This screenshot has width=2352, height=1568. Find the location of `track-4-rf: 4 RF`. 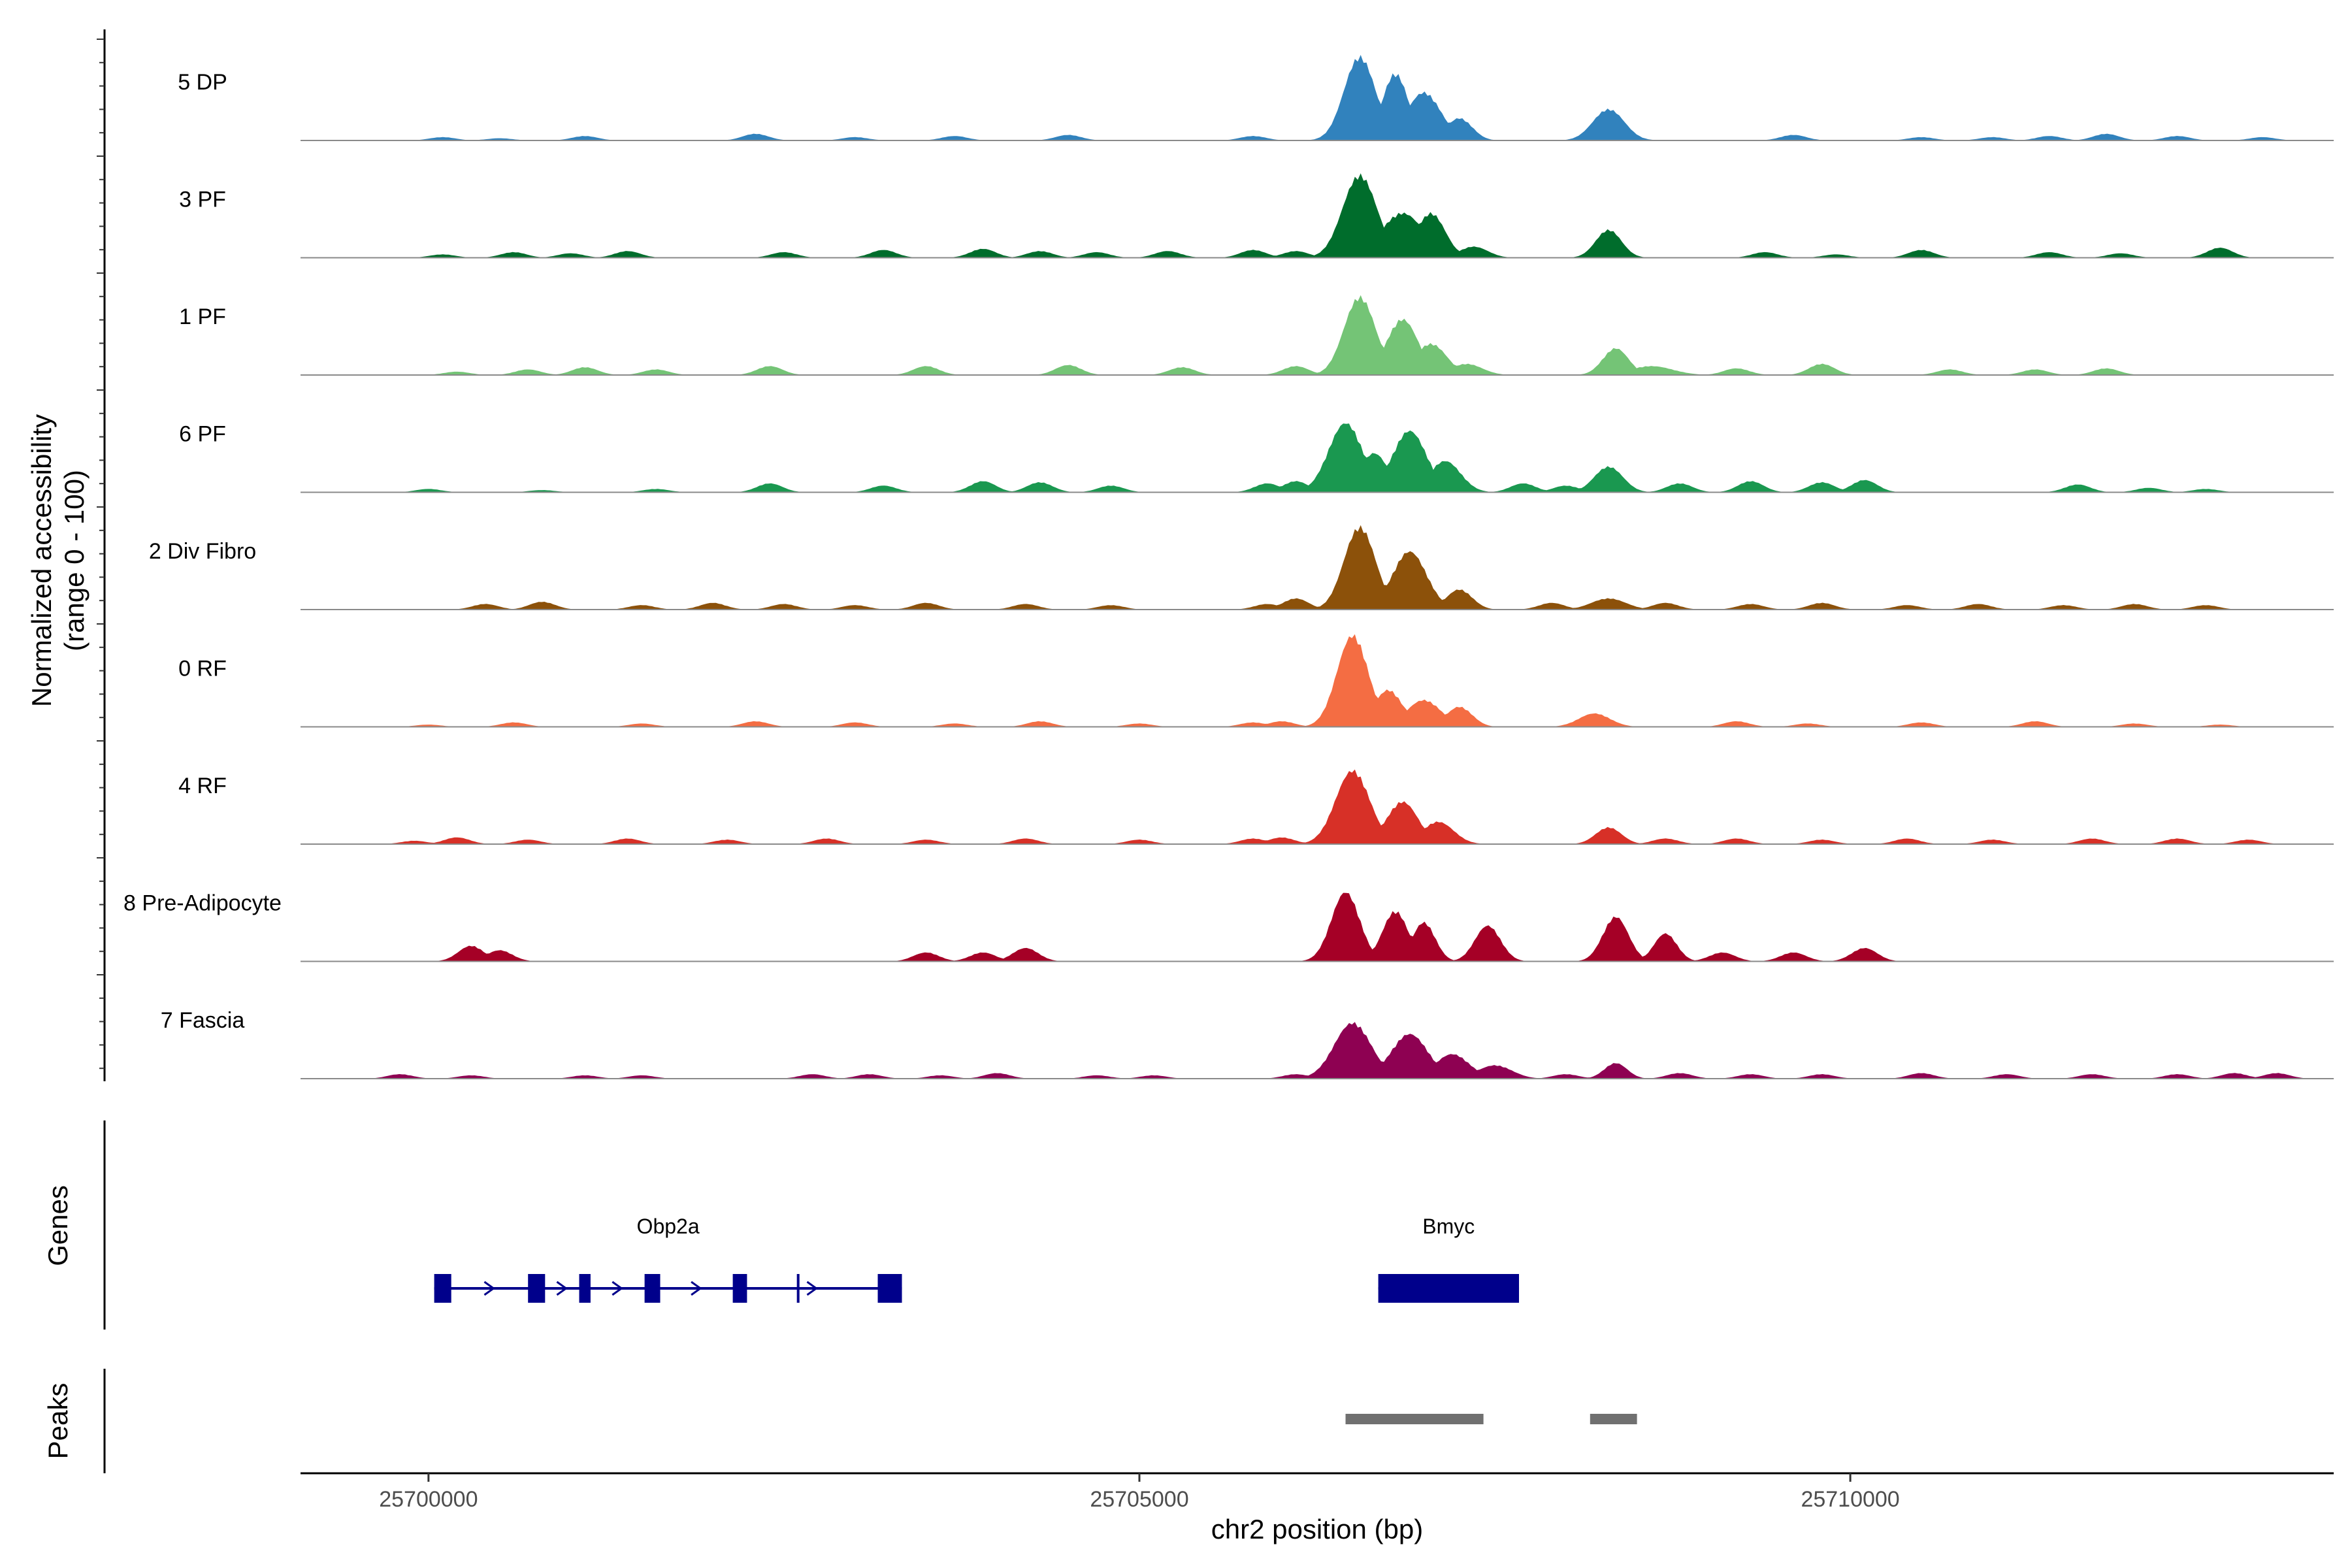

track-4-rf: 4 RF is located at coordinates (1256, 807).